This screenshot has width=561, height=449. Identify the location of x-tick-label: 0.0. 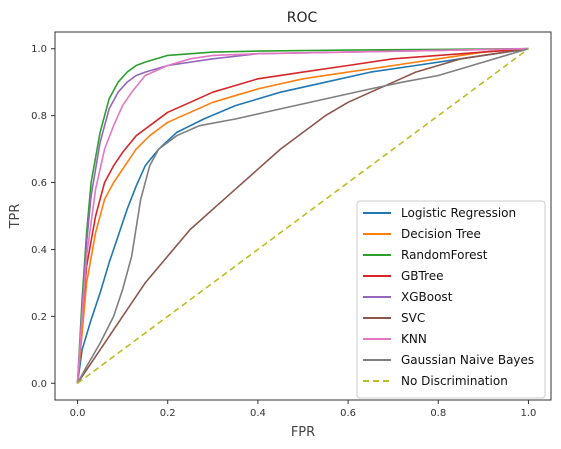
(78, 413).